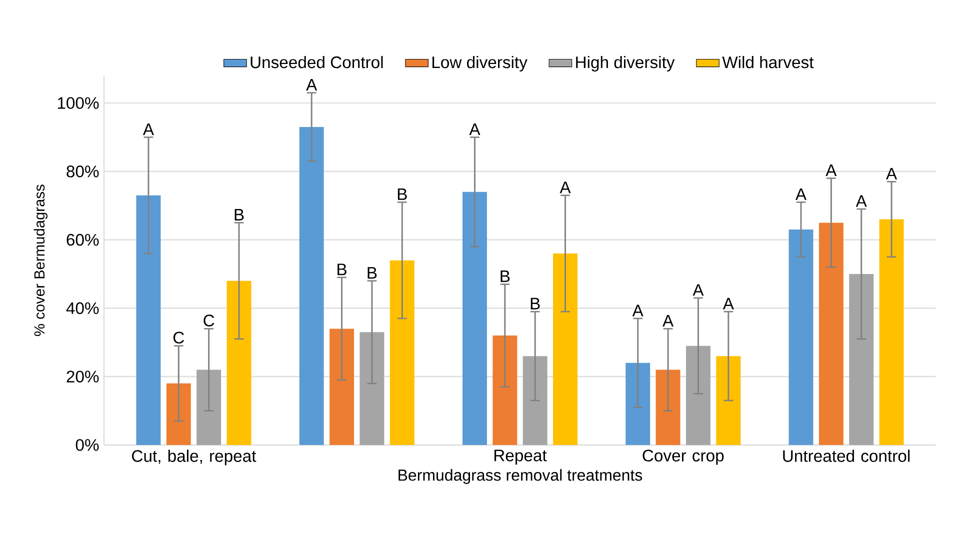 The height and width of the screenshot is (553, 961). Describe the element at coordinates (520, 457) in the screenshot. I see `x-tick-label: Repeat` at that location.